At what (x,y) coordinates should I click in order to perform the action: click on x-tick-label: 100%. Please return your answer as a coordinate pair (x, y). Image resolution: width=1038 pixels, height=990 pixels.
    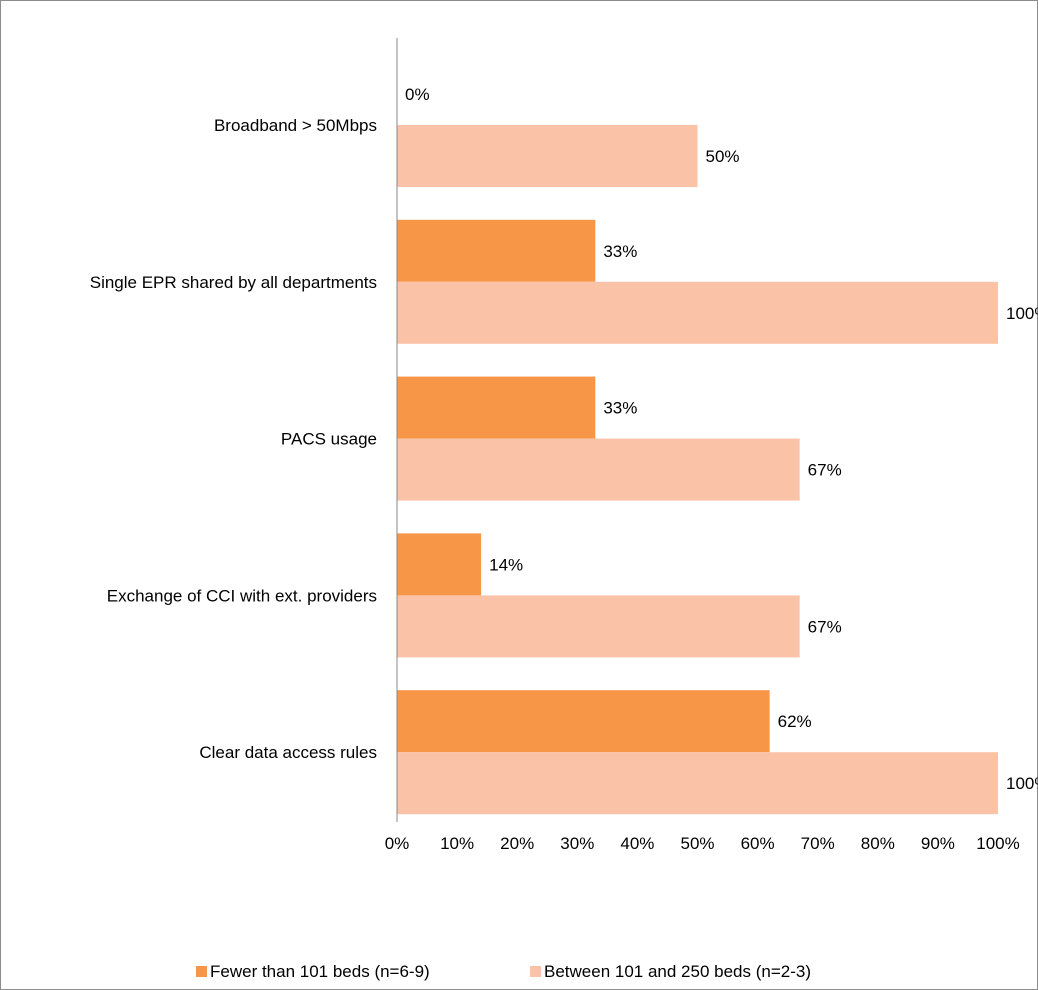
    Looking at the image, I should click on (997, 843).